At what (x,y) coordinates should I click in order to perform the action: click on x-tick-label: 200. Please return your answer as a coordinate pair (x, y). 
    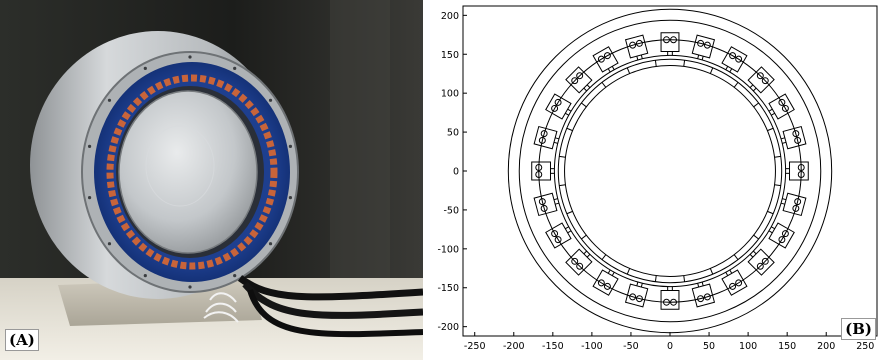
    Looking at the image, I should click on (826, 346).